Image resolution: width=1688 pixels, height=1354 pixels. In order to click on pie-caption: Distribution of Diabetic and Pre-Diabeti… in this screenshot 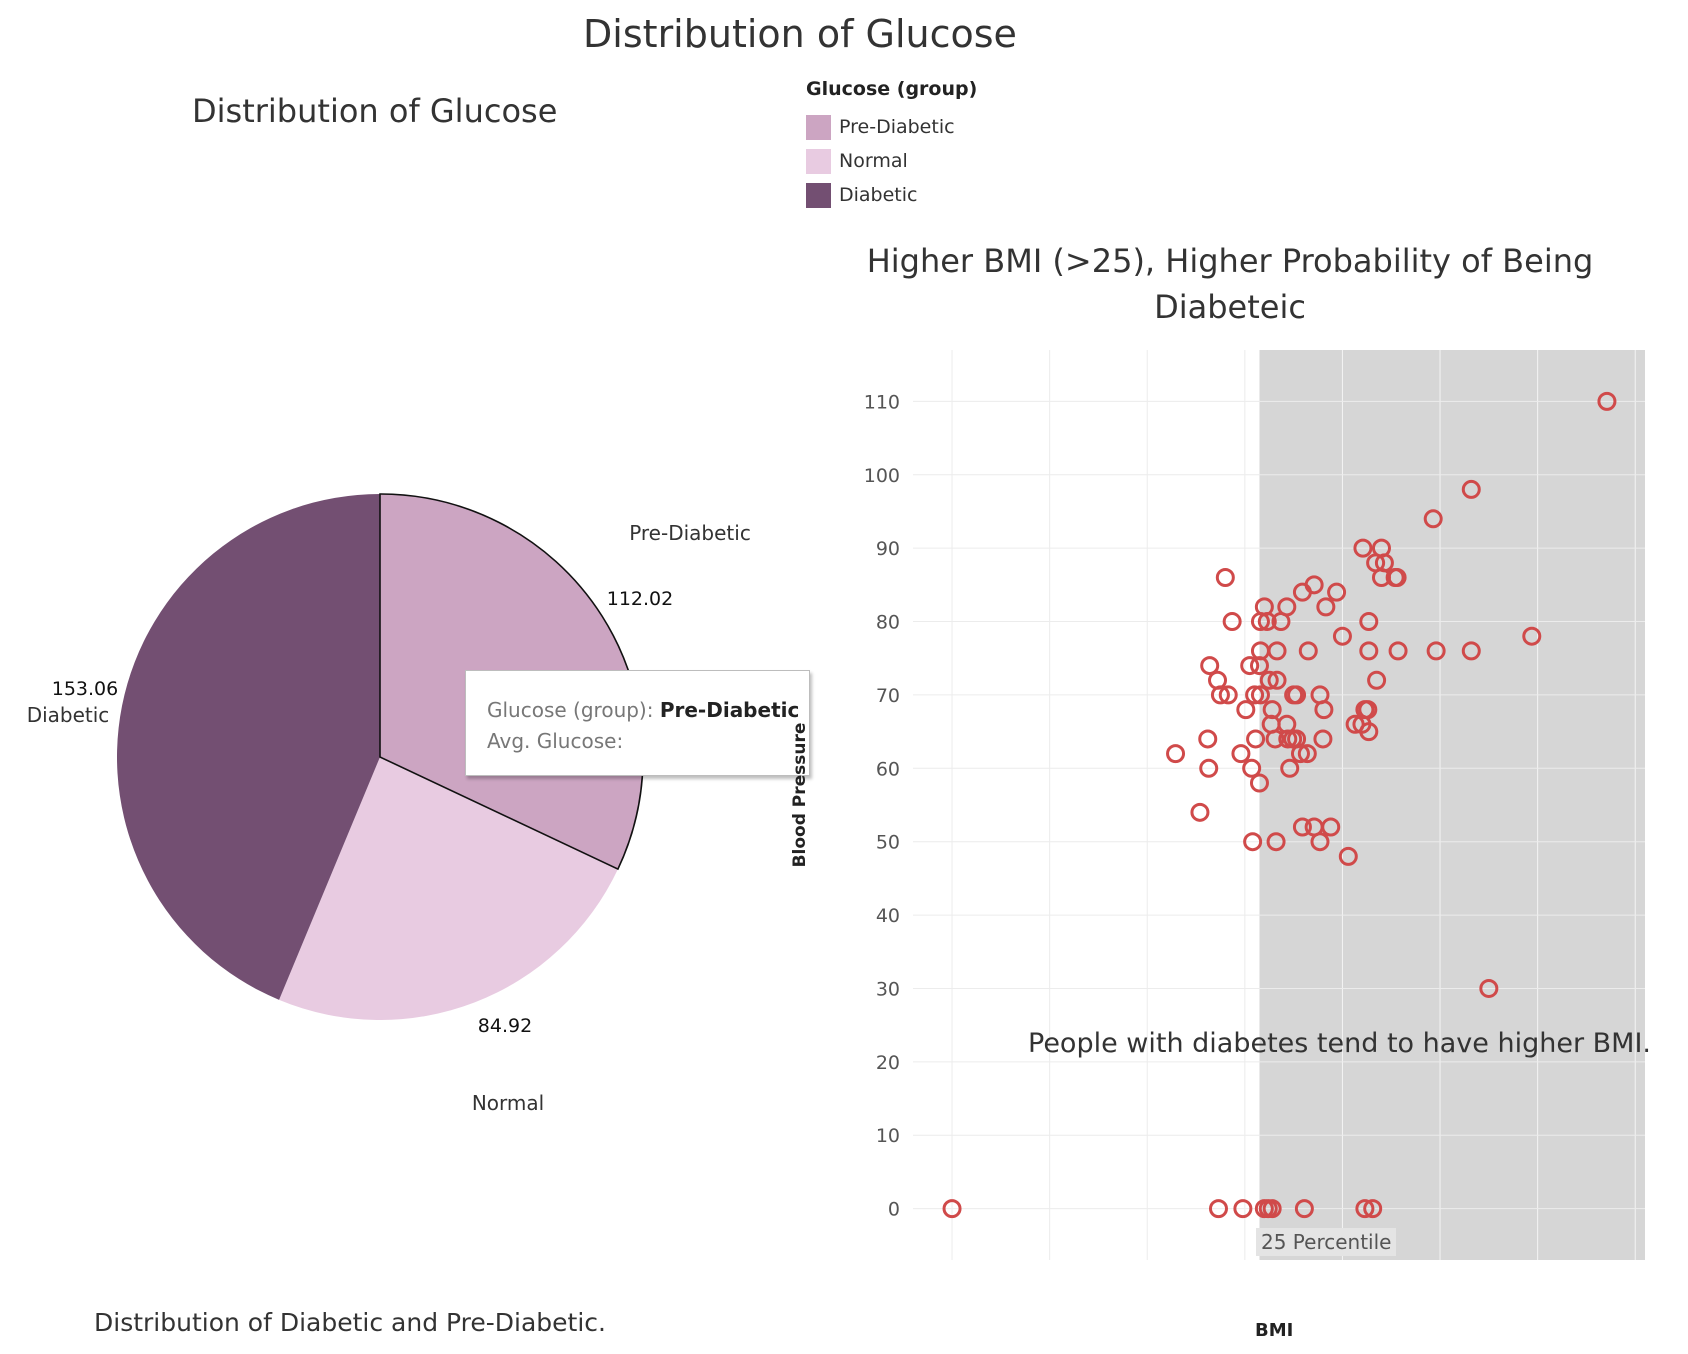, I will do `click(350, 1322)`.